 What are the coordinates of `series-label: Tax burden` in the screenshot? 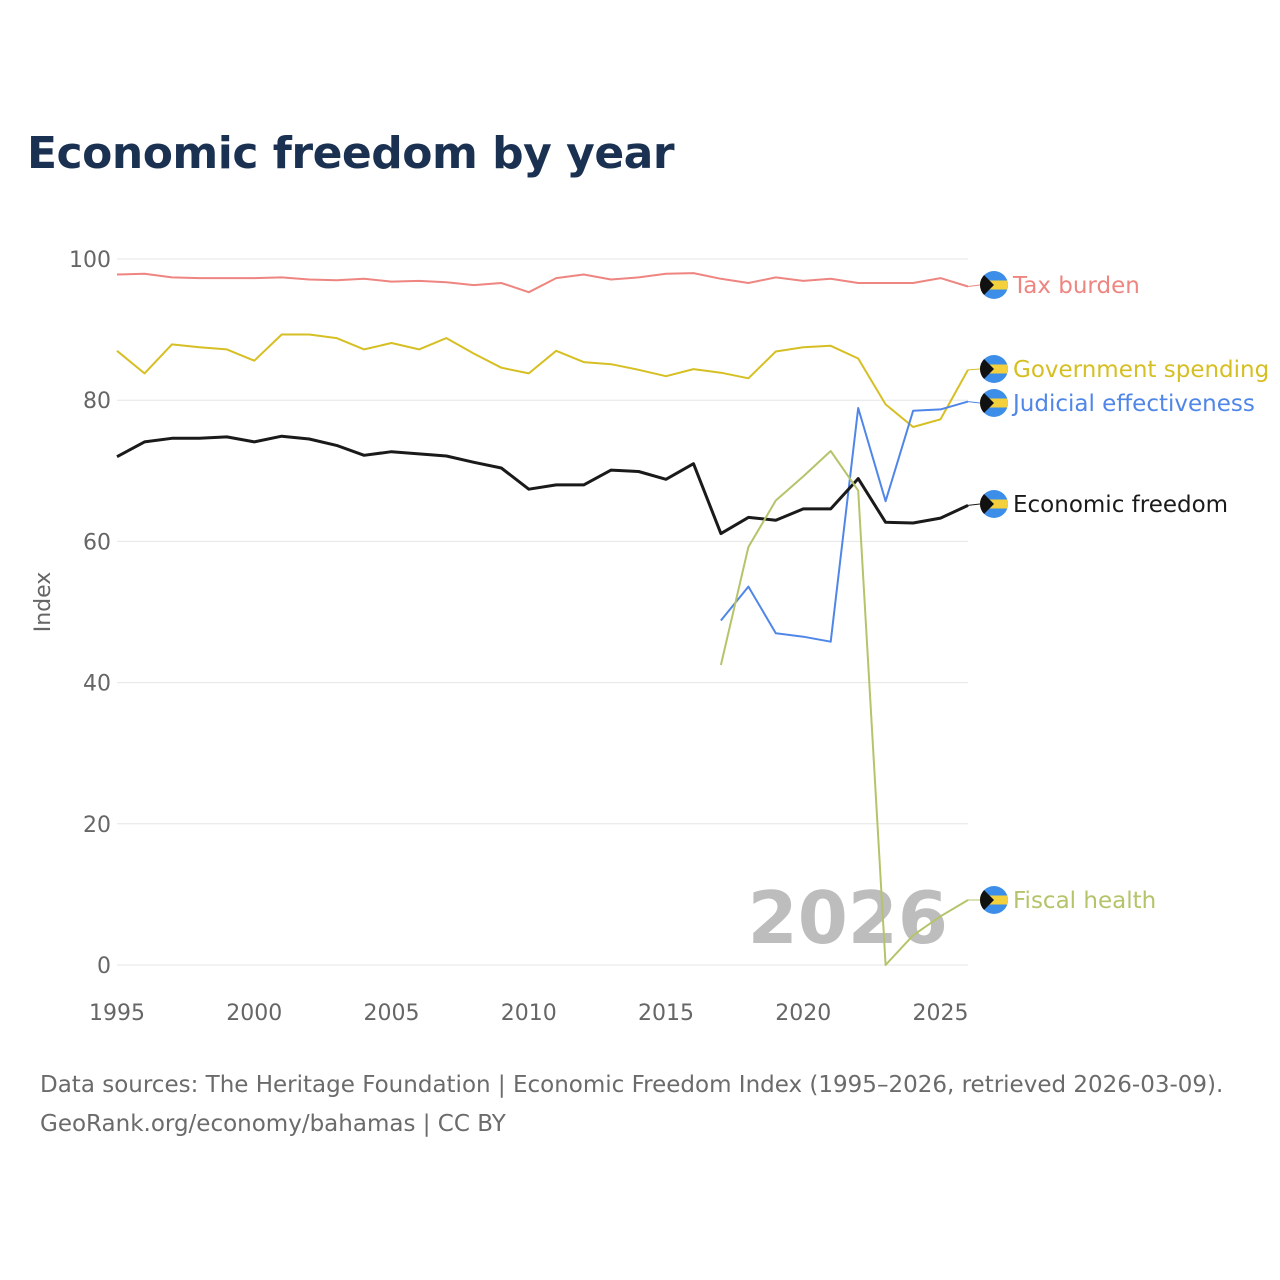 It's located at (1076, 286).